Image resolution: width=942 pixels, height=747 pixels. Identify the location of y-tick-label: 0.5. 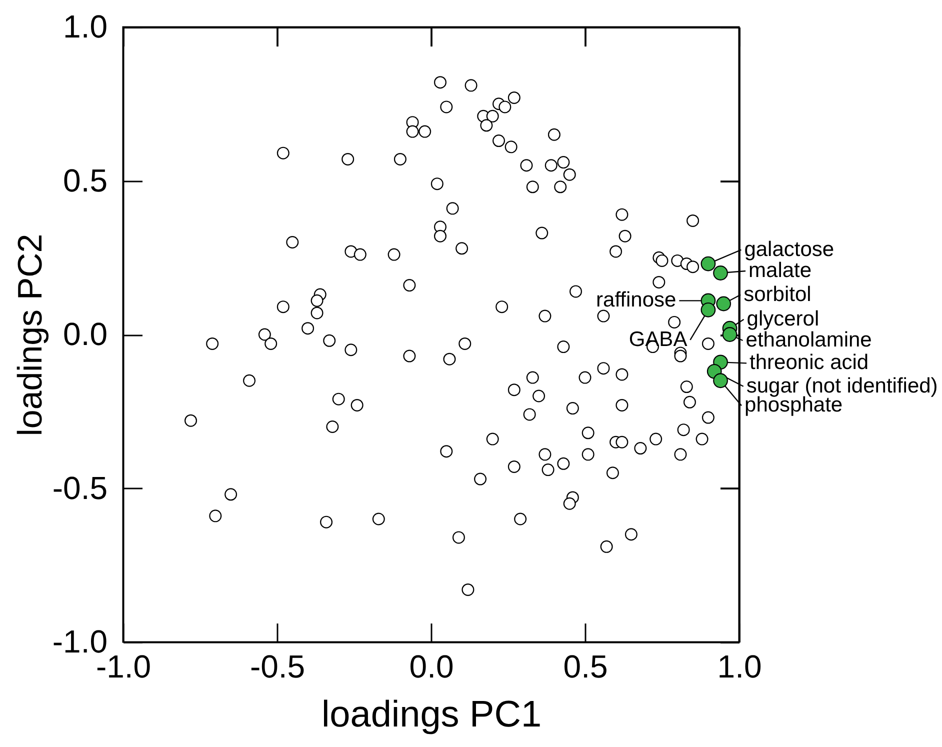
(85, 180).